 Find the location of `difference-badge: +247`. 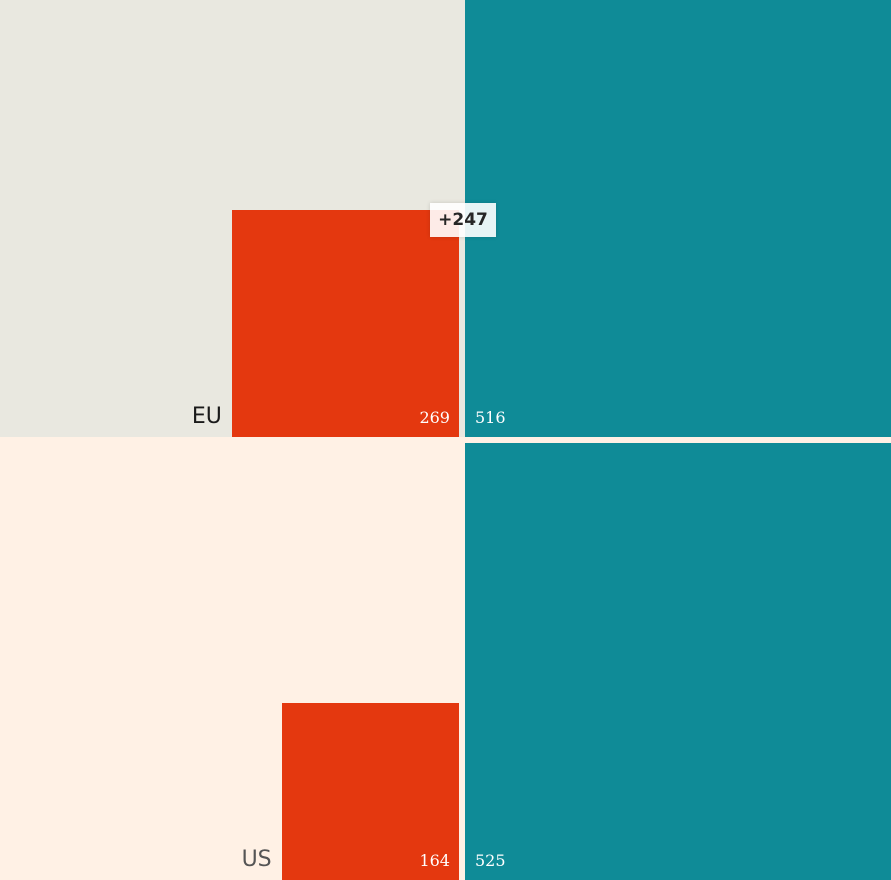

difference-badge: +247 is located at coordinates (463, 220).